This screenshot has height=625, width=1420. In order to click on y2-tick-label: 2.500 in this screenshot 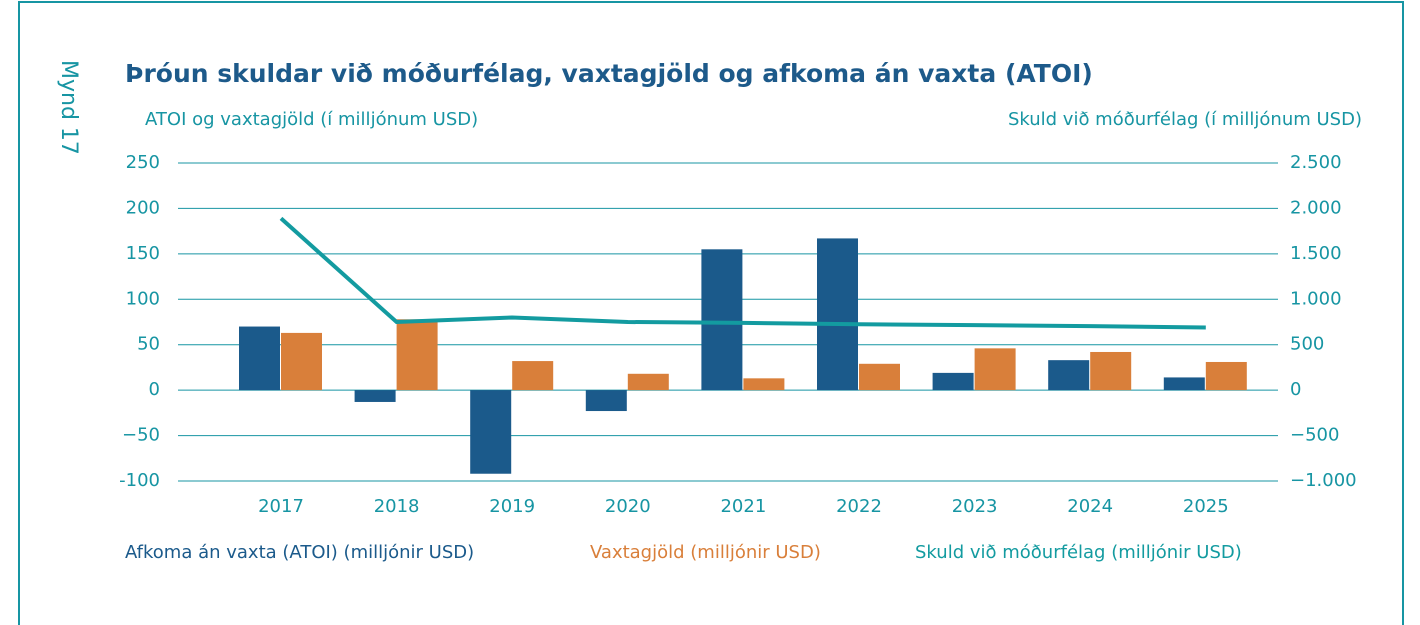, I will do `click(1316, 162)`.